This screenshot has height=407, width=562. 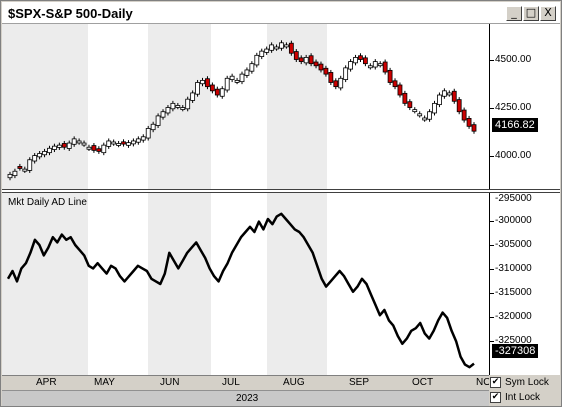 What do you see at coordinates (46, 382) in the screenshot?
I see `month-label: APR` at bounding box center [46, 382].